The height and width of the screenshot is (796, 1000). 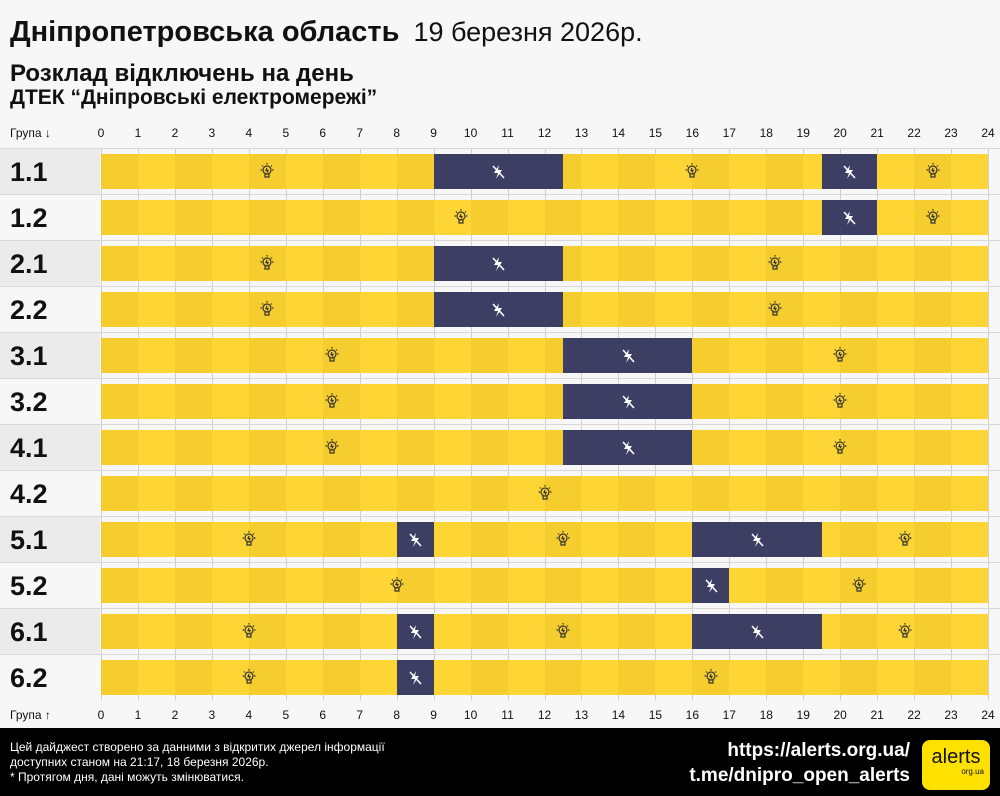 I want to click on group-row: 4.1, so click(x=500, y=447).